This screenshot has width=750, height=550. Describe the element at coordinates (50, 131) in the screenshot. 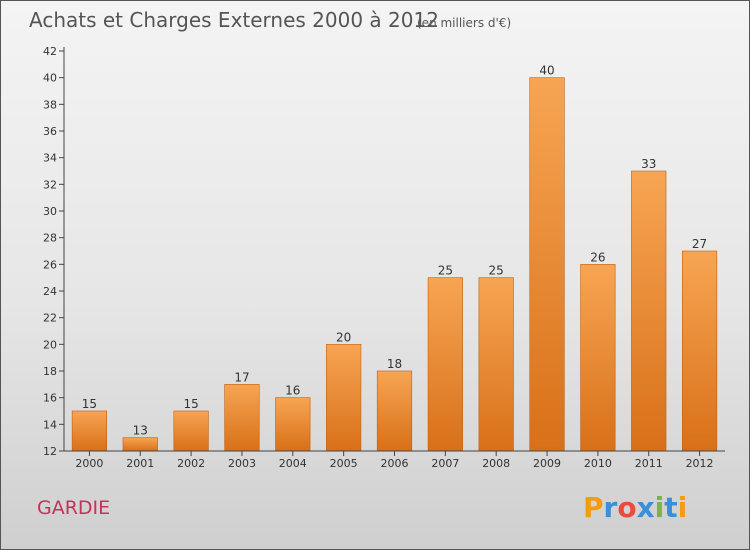

I see `y-tick-label: 36` at that location.